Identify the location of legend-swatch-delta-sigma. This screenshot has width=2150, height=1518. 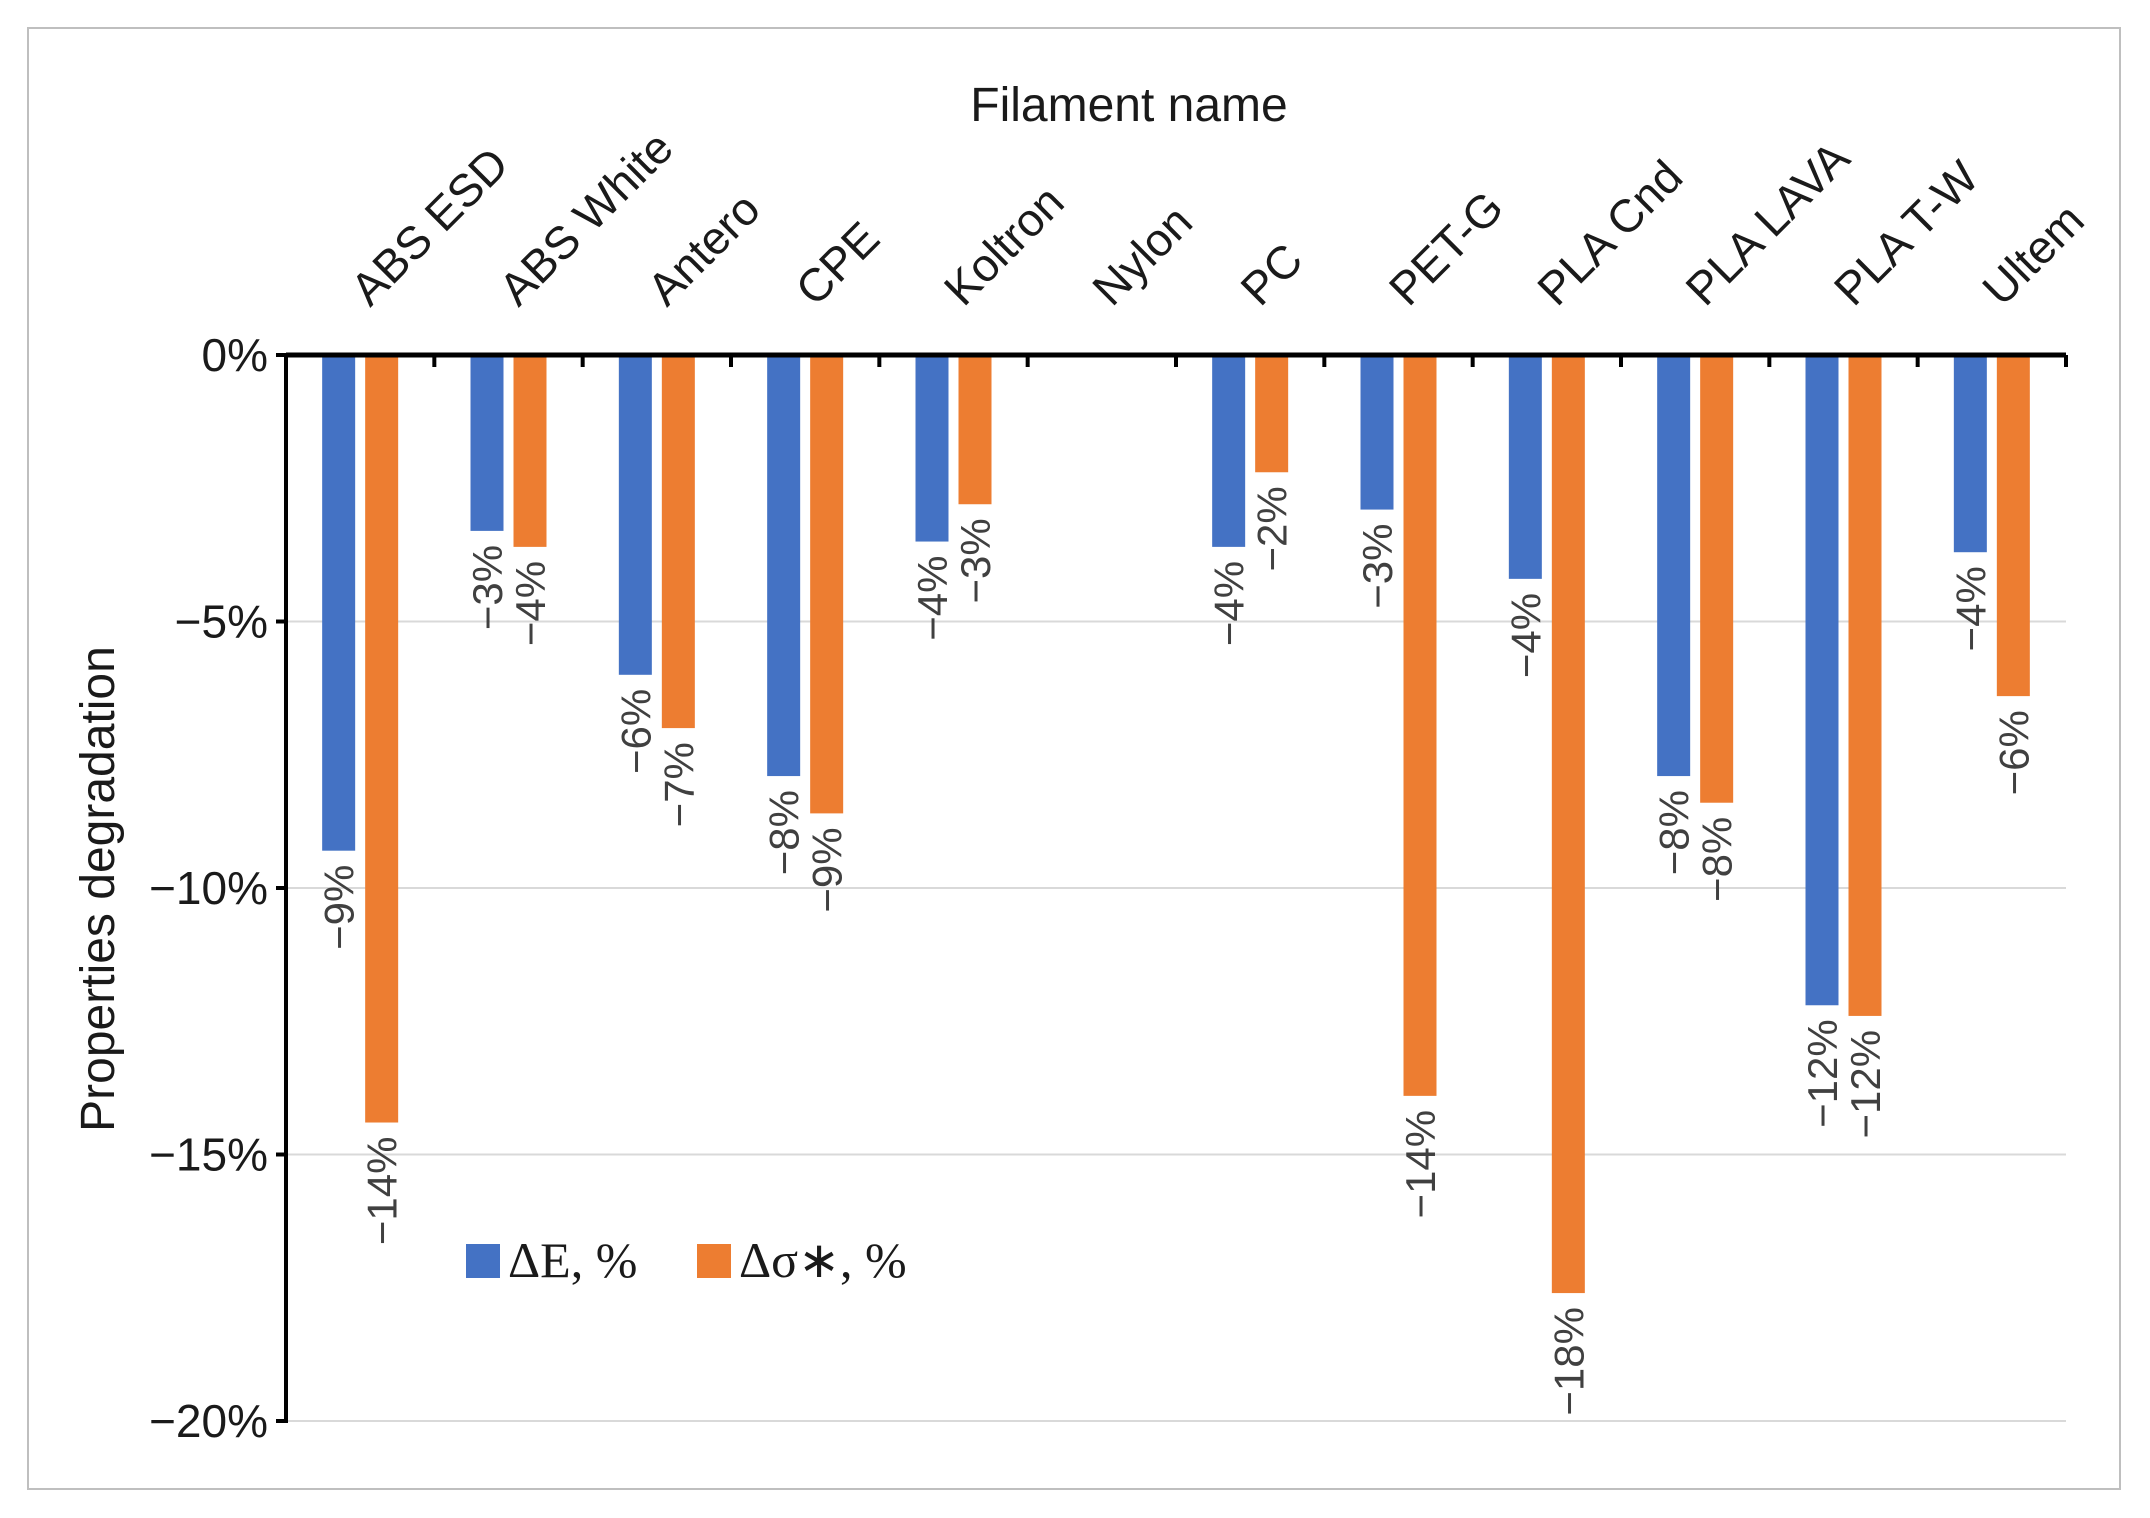
(714, 1261).